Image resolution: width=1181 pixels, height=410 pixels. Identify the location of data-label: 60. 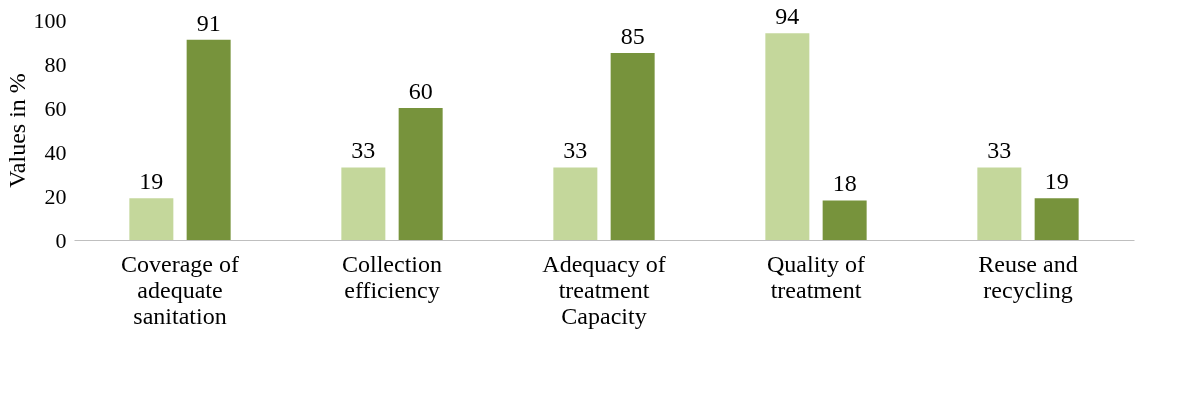
(420, 91).